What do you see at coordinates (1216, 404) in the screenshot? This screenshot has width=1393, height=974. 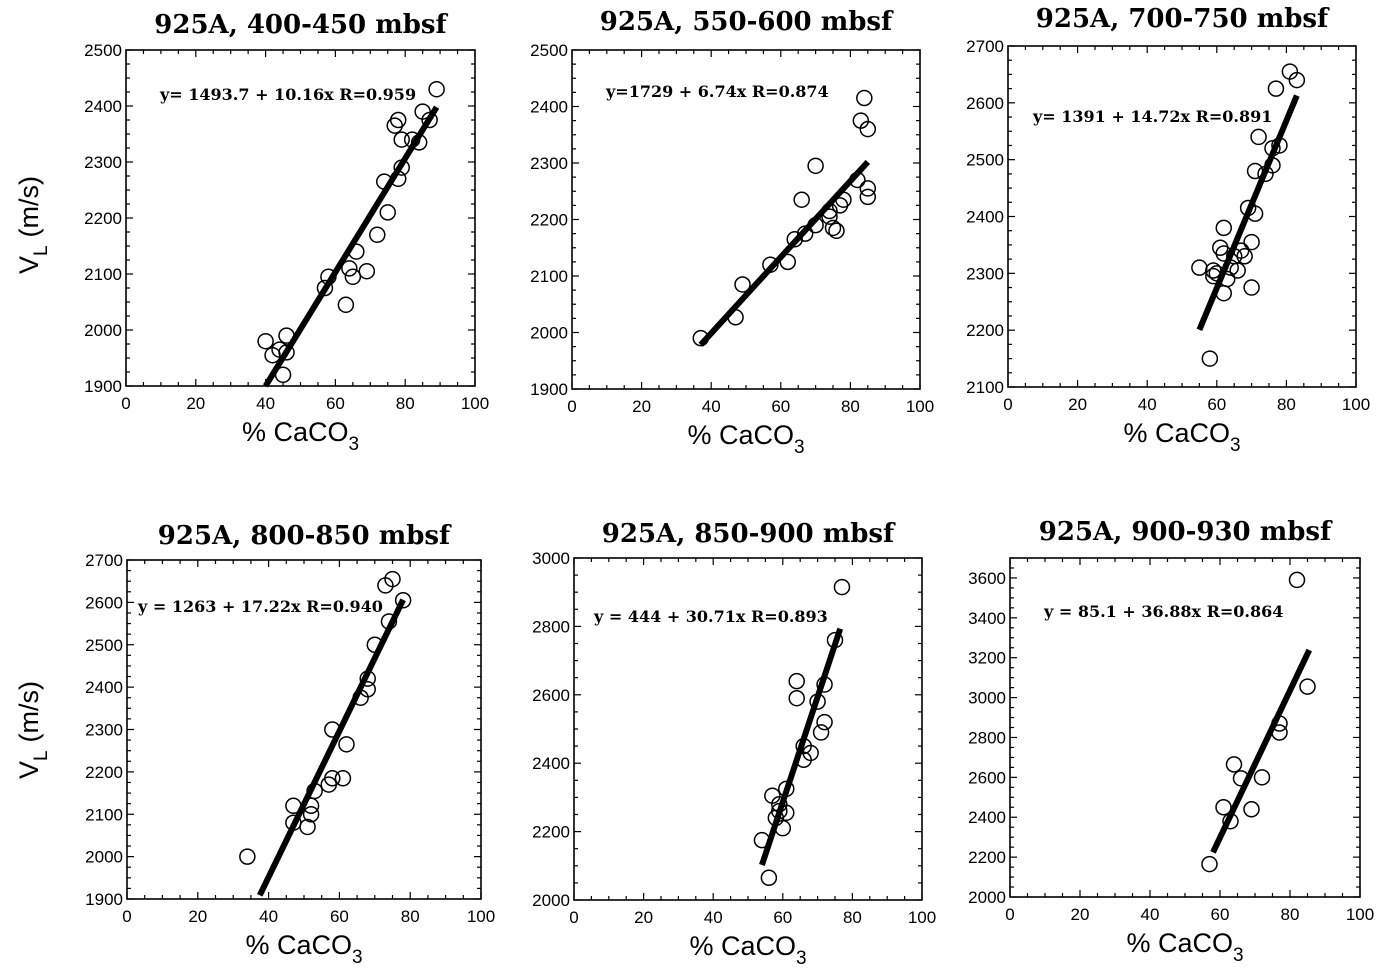 I see `chart-3-x-tick-label: 60` at bounding box center [1216, 404].